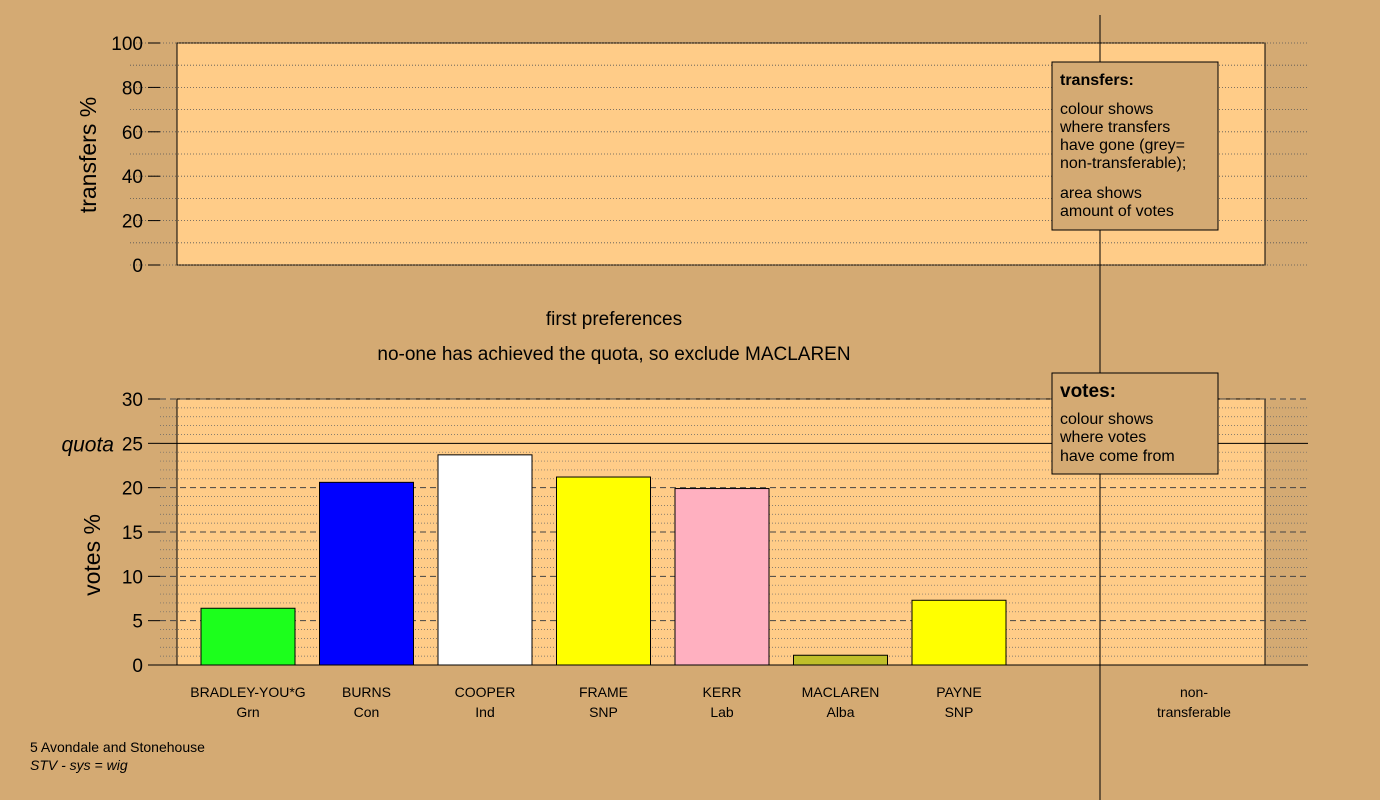 The width and height of the screenshot is (1380, 800). I want to click on bar-frame, so click(603, 571).